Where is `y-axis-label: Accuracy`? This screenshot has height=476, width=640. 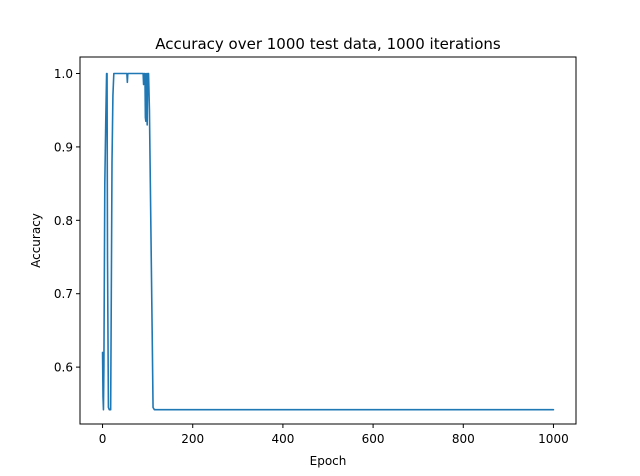 y-axis-label: Accuracy is located at coordinates (36, 240).